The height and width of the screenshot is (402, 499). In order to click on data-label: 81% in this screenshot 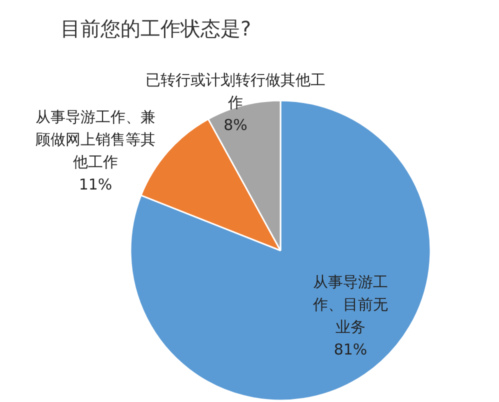, I will do `click(351, 349)`.